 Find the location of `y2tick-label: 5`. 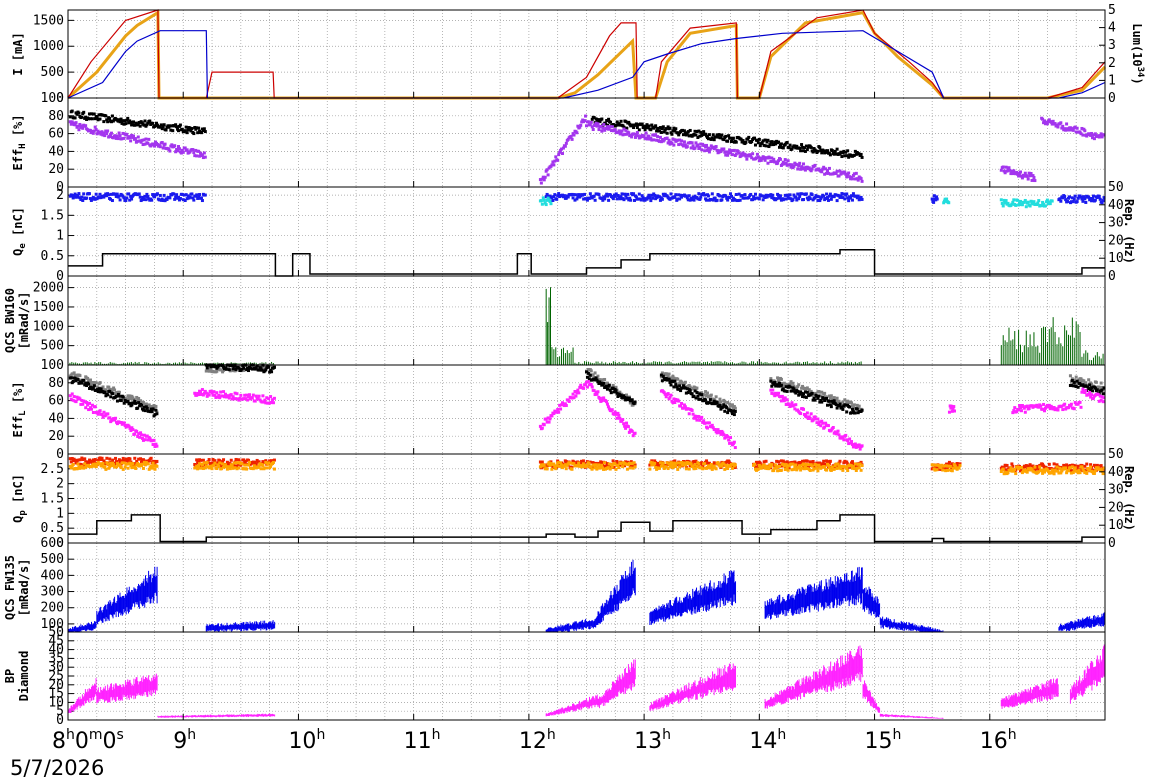

y2tick-label: 5 is located at coordinates (1112, 10).